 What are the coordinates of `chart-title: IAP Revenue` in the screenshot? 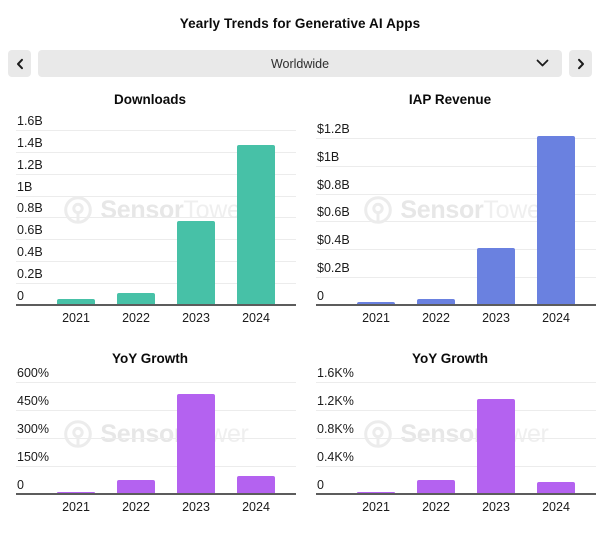 It's located at (450, 99).